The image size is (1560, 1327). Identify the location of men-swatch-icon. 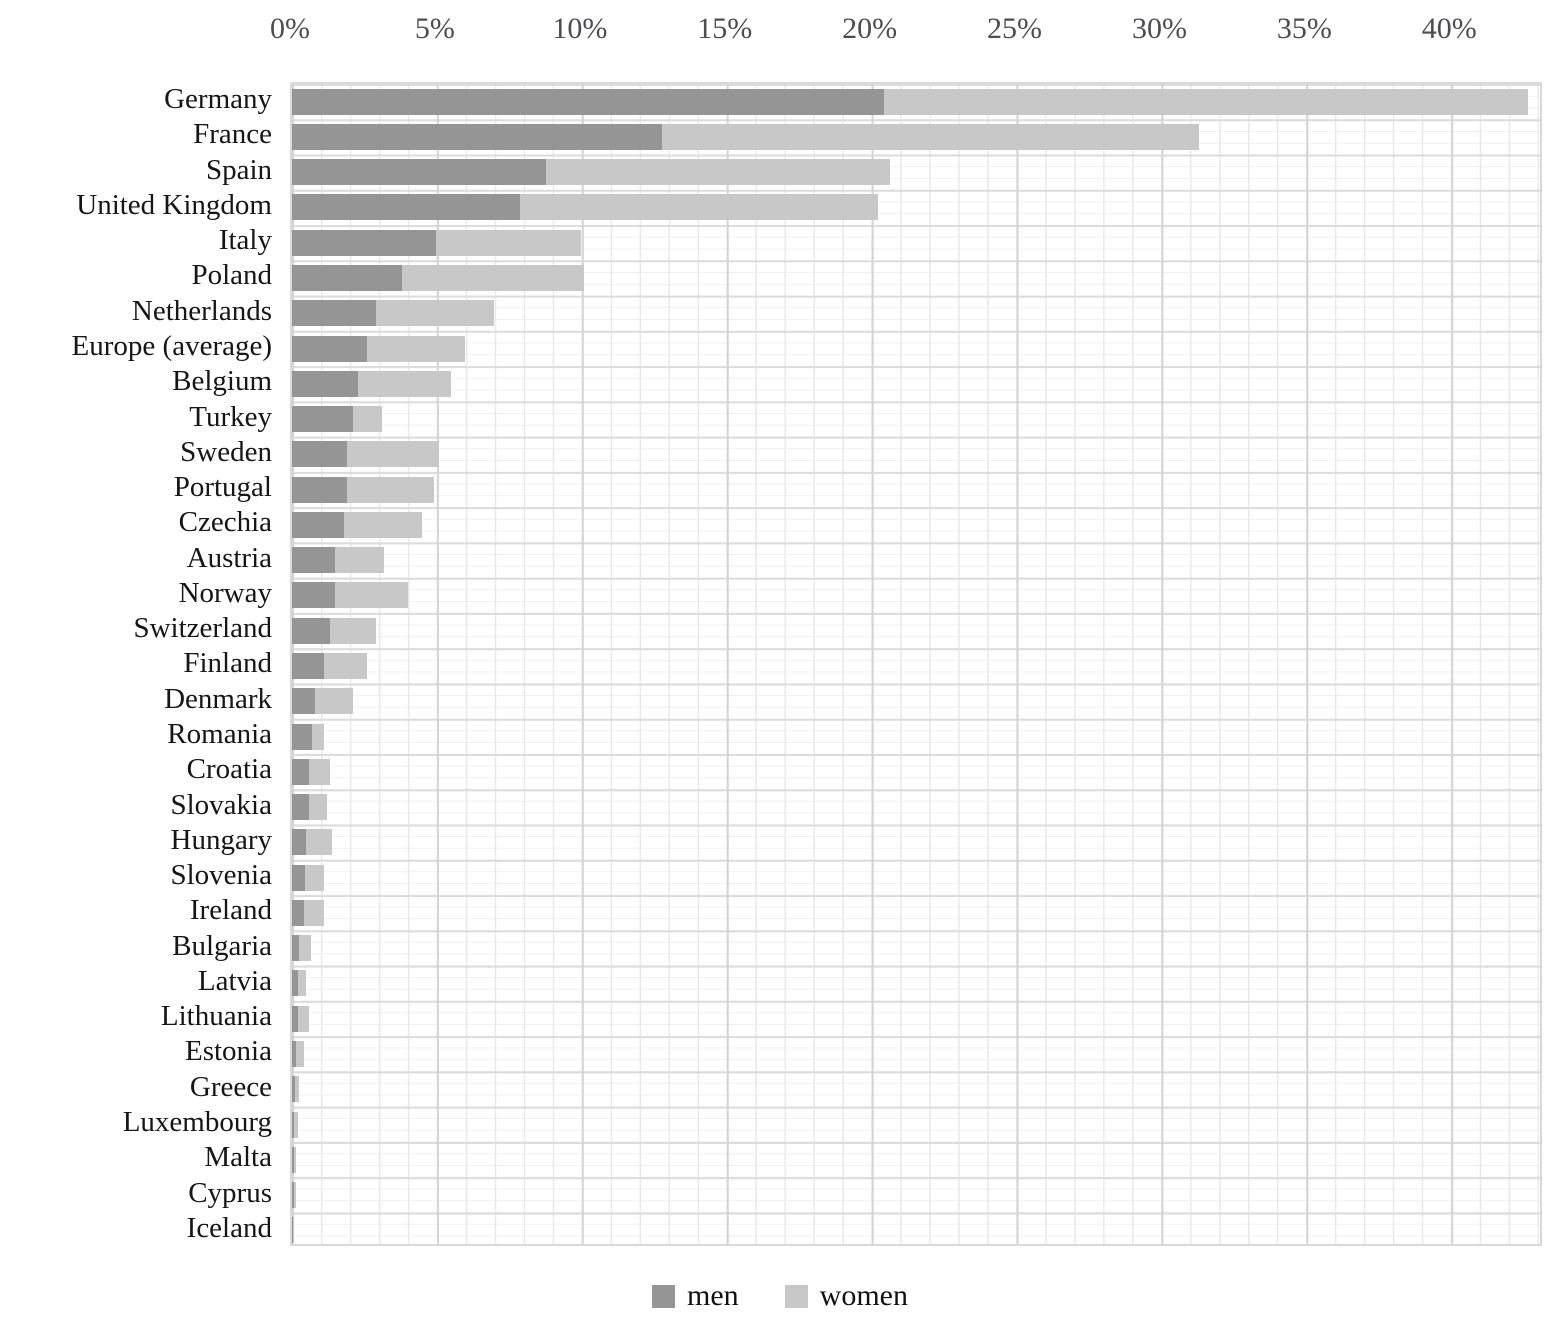
(663, 1296).